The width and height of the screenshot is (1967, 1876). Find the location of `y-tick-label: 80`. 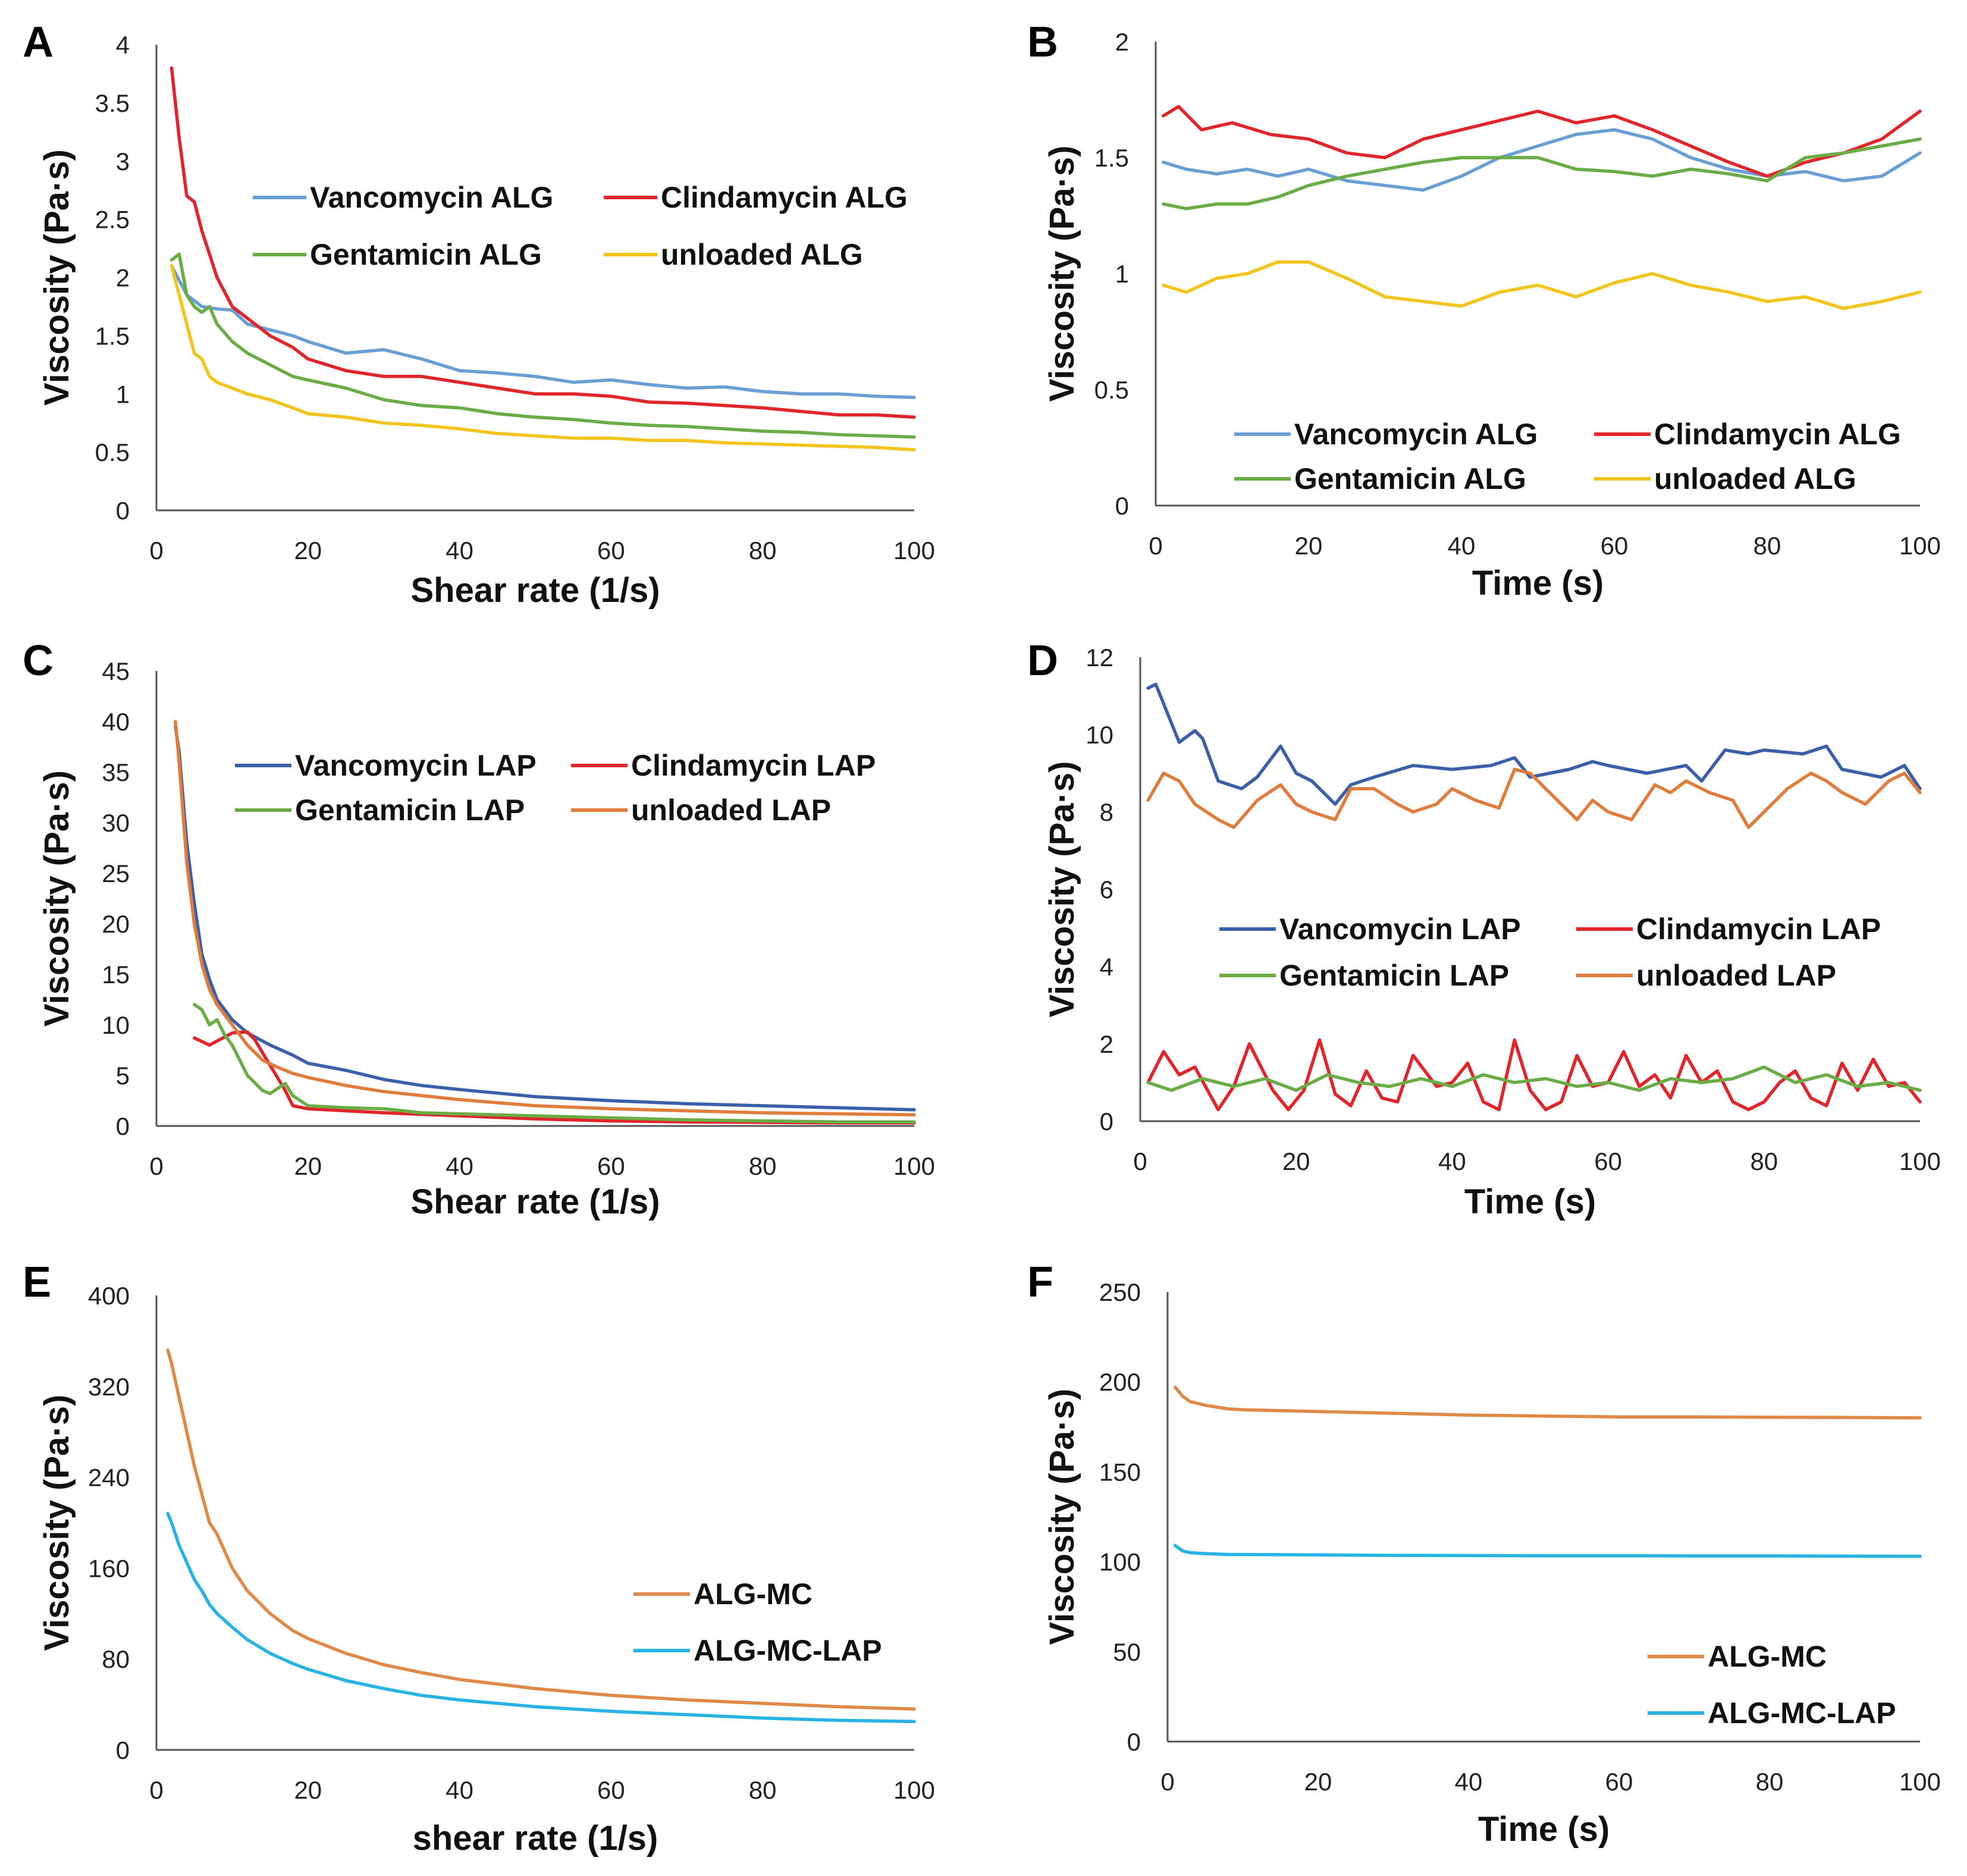

y-tick-label: 80 is located at coordinates (116, 1659).